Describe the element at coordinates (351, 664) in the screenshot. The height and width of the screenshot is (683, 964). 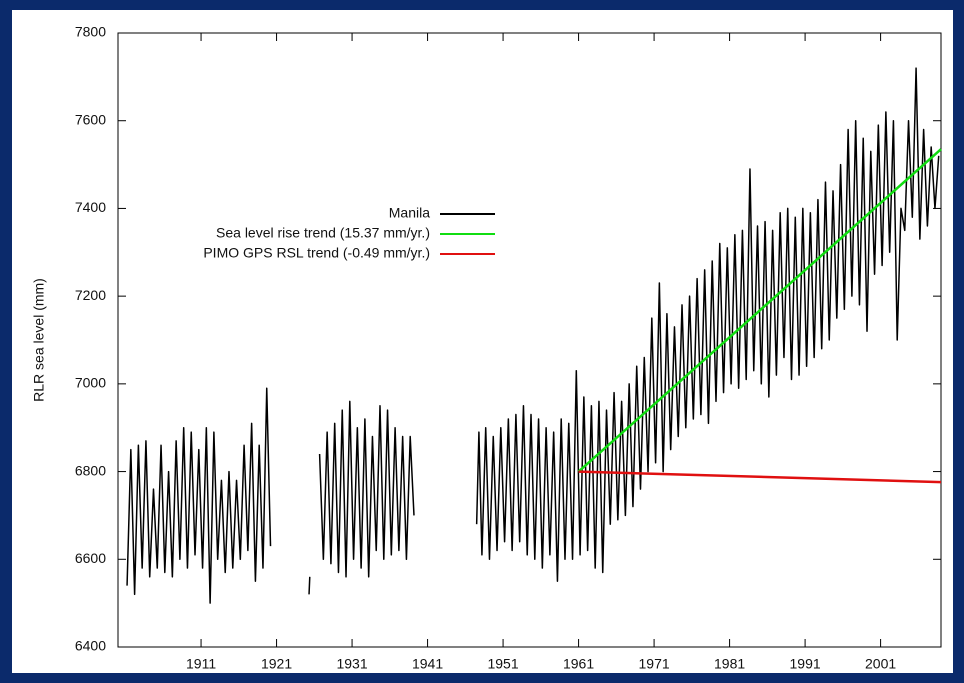
I see `x-tick-label: 1931` at that location.